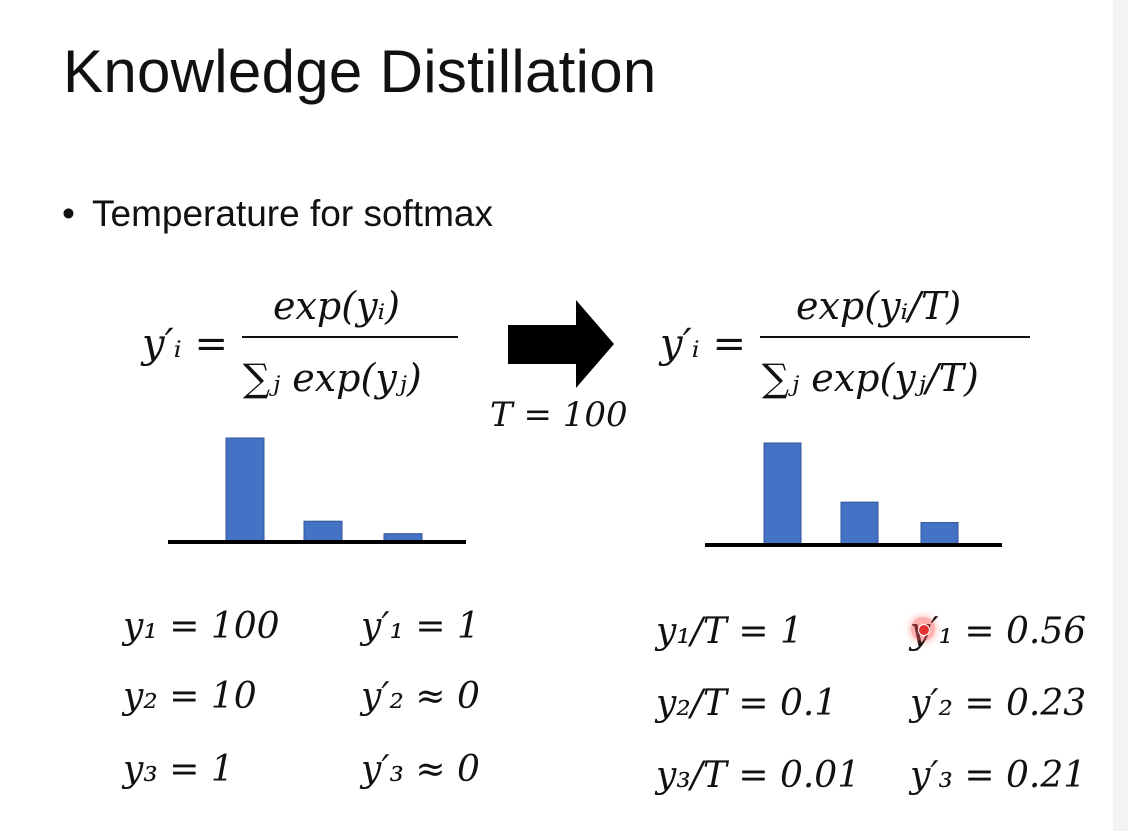 Image resolution: width=1128 pixels, height=831 pixels. I want to click on bullet-text: Temperature for softmax, so click(292, 213).